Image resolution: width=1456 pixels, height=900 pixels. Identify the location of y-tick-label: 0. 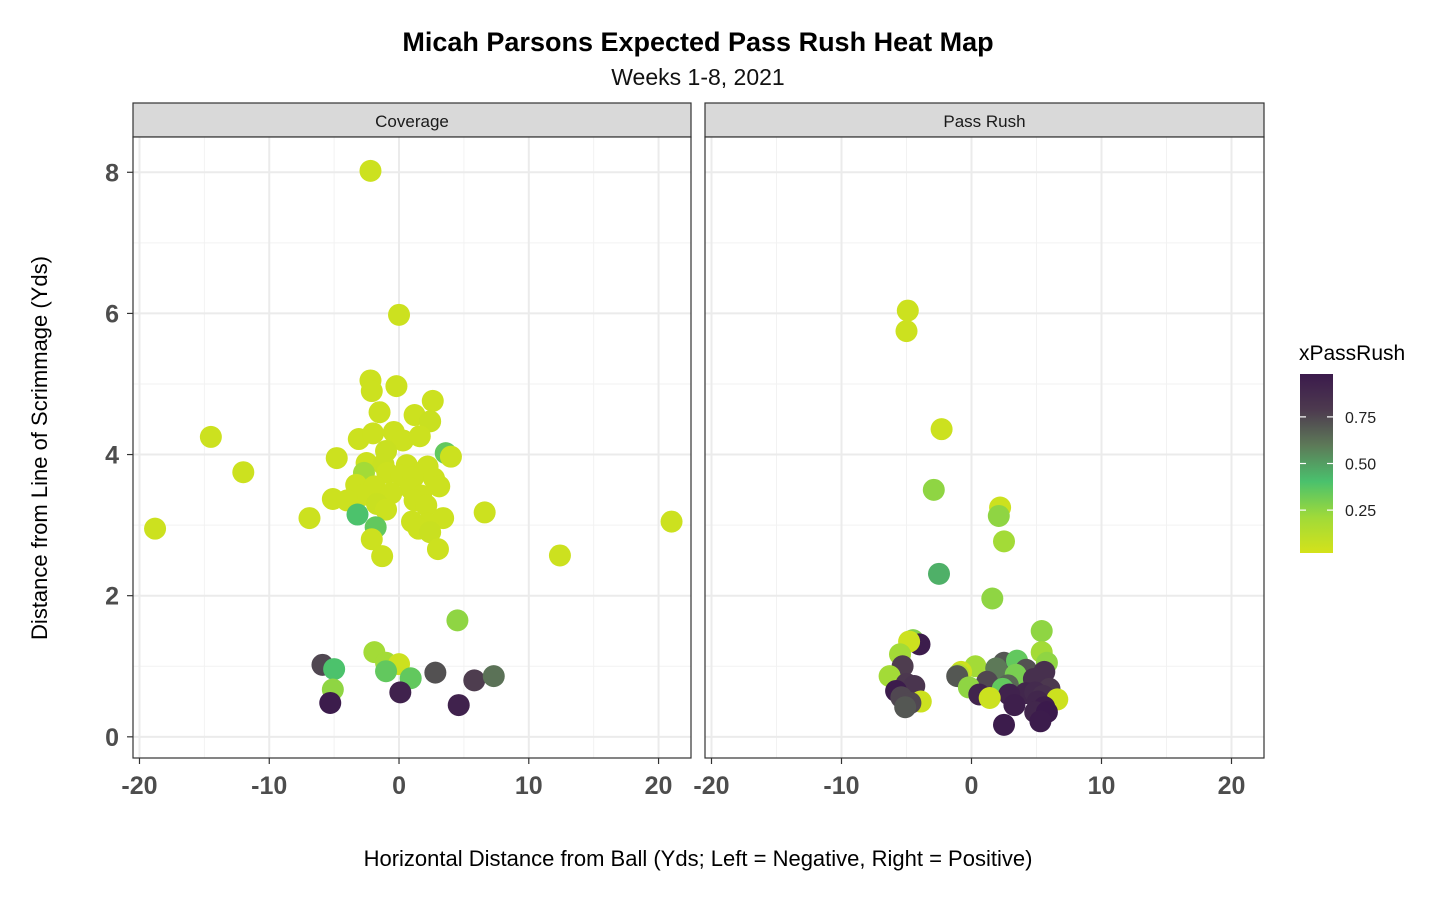
(112, 738).